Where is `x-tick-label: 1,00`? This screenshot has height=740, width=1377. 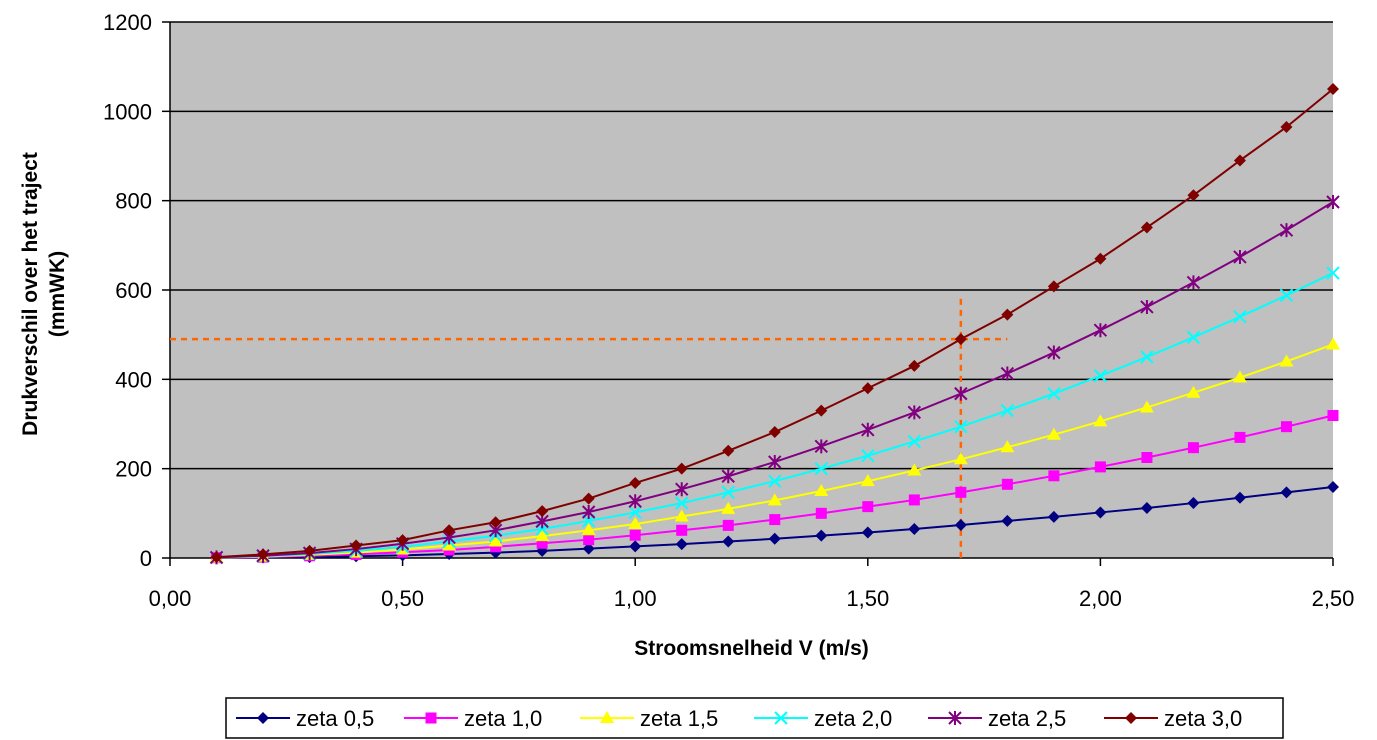 x-tick-label: 1,00 is located at coordinates (635, 598).